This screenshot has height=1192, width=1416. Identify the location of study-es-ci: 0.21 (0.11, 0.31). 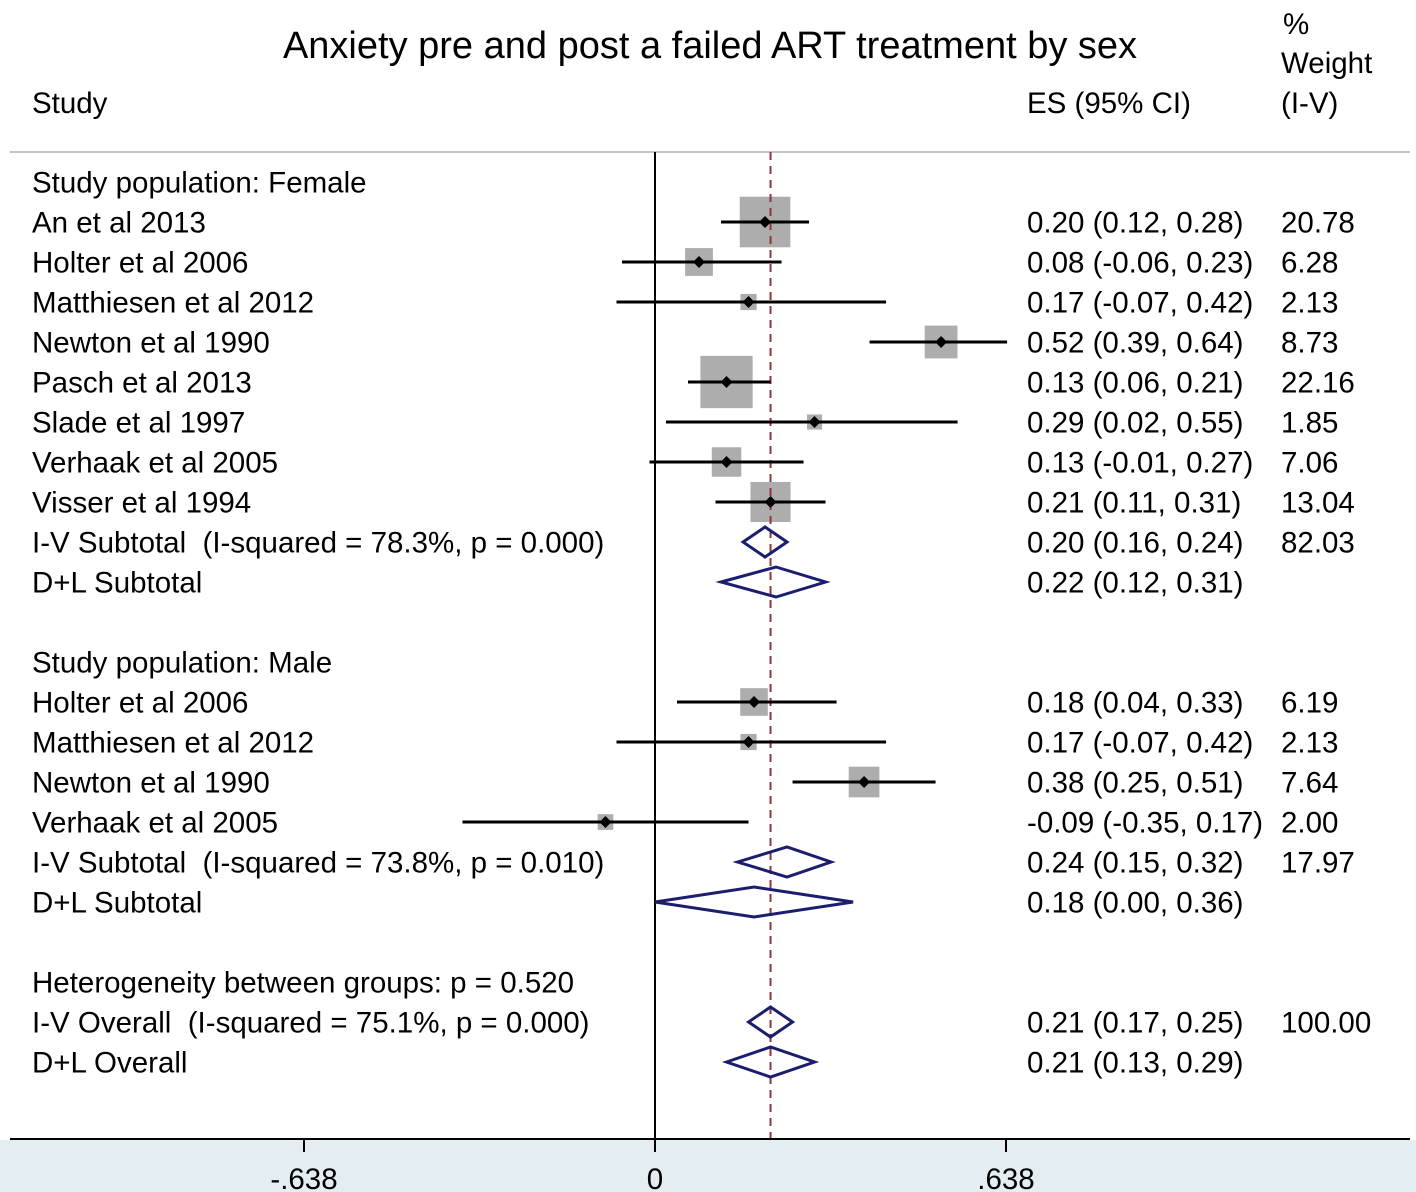
(1134, 503).